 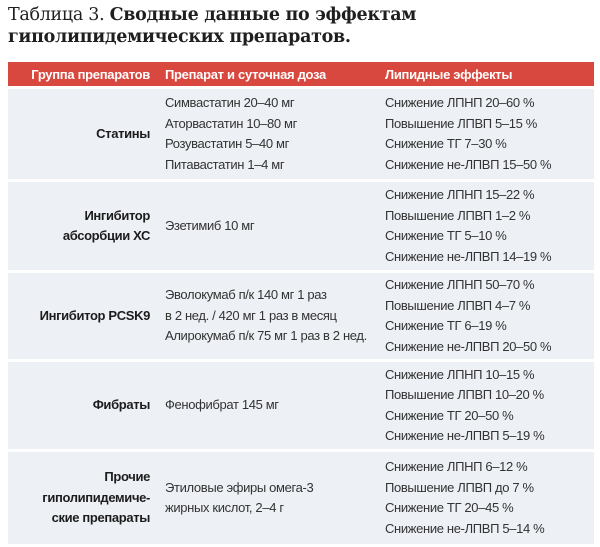 I want to click on drug-cell: Фенофибрат 145 мг, so click(x=274, y=405).